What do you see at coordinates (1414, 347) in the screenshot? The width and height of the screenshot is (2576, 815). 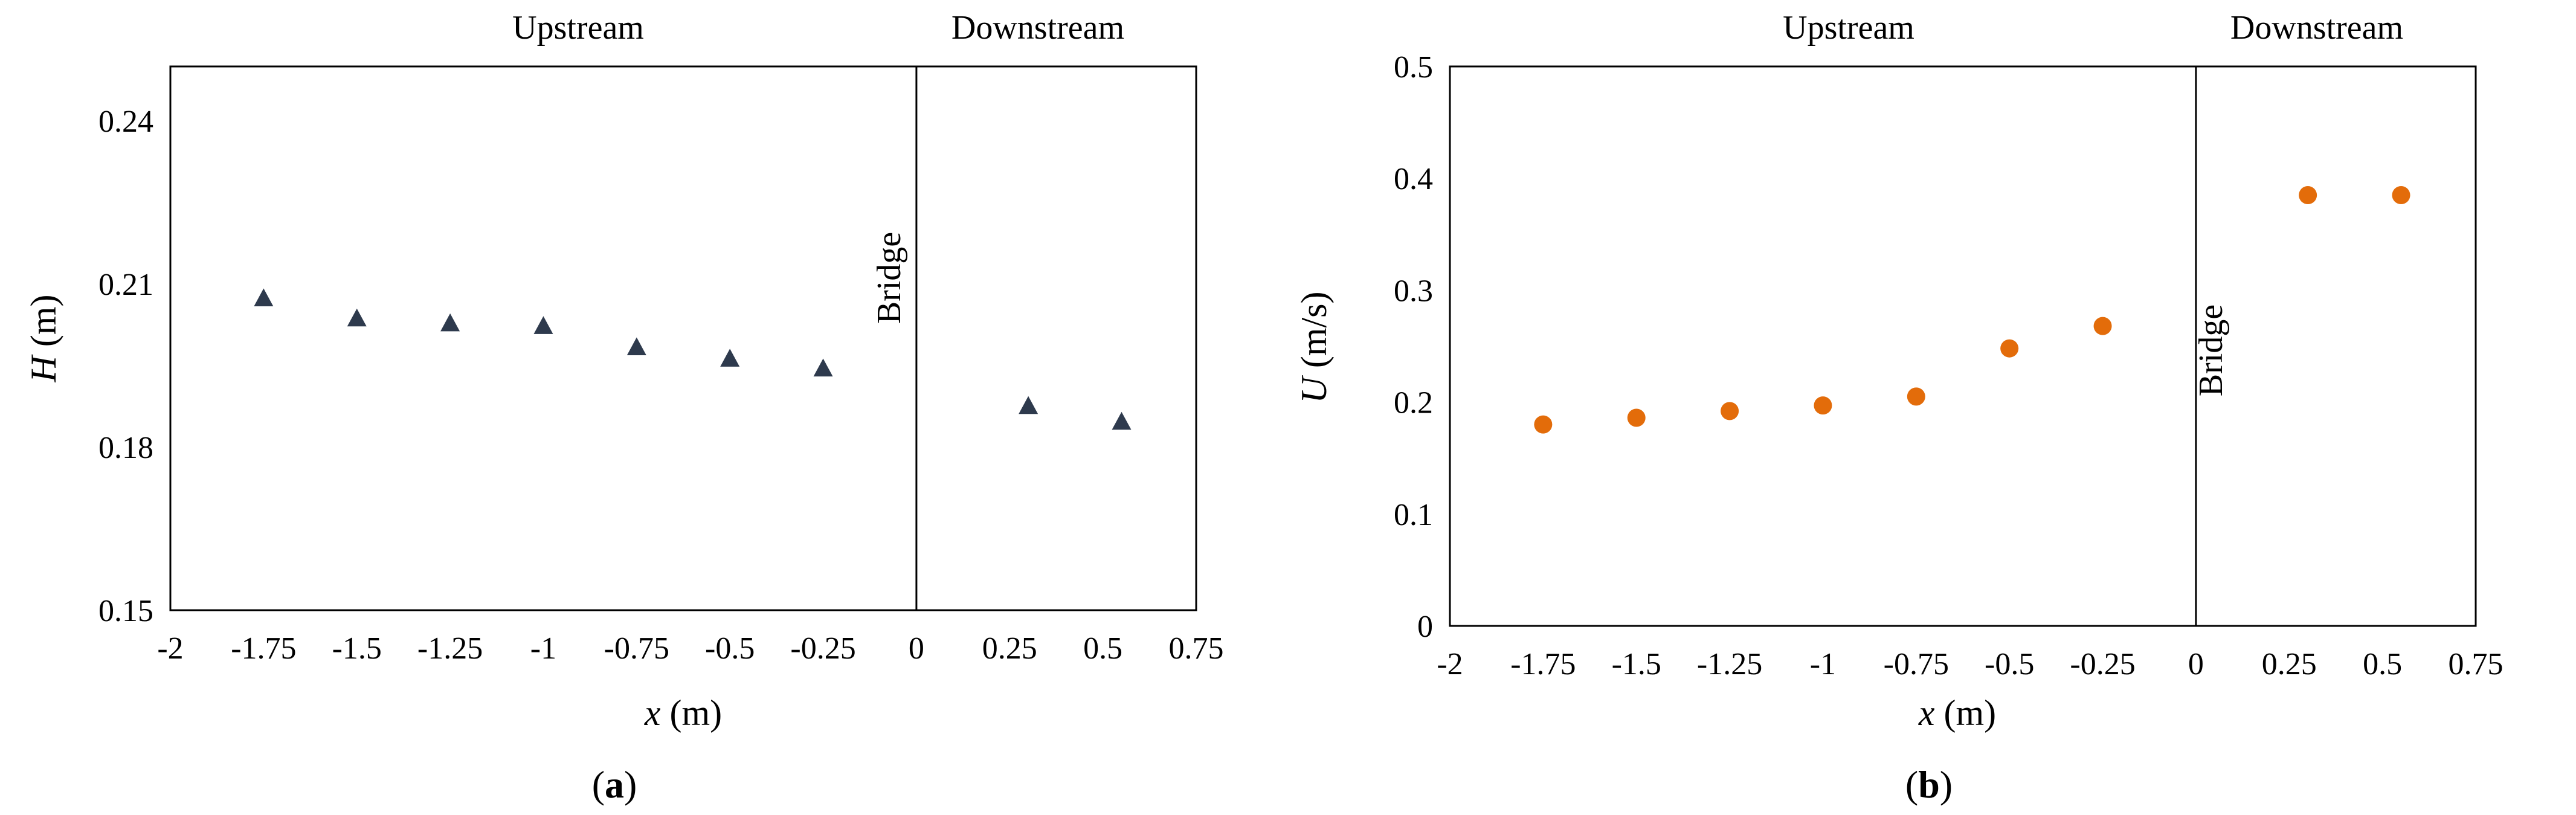 I see `panel-b-y-ticks: 0 0.1 0.2 0.3 0.4 0.5` at bounding box center [1414, 347].